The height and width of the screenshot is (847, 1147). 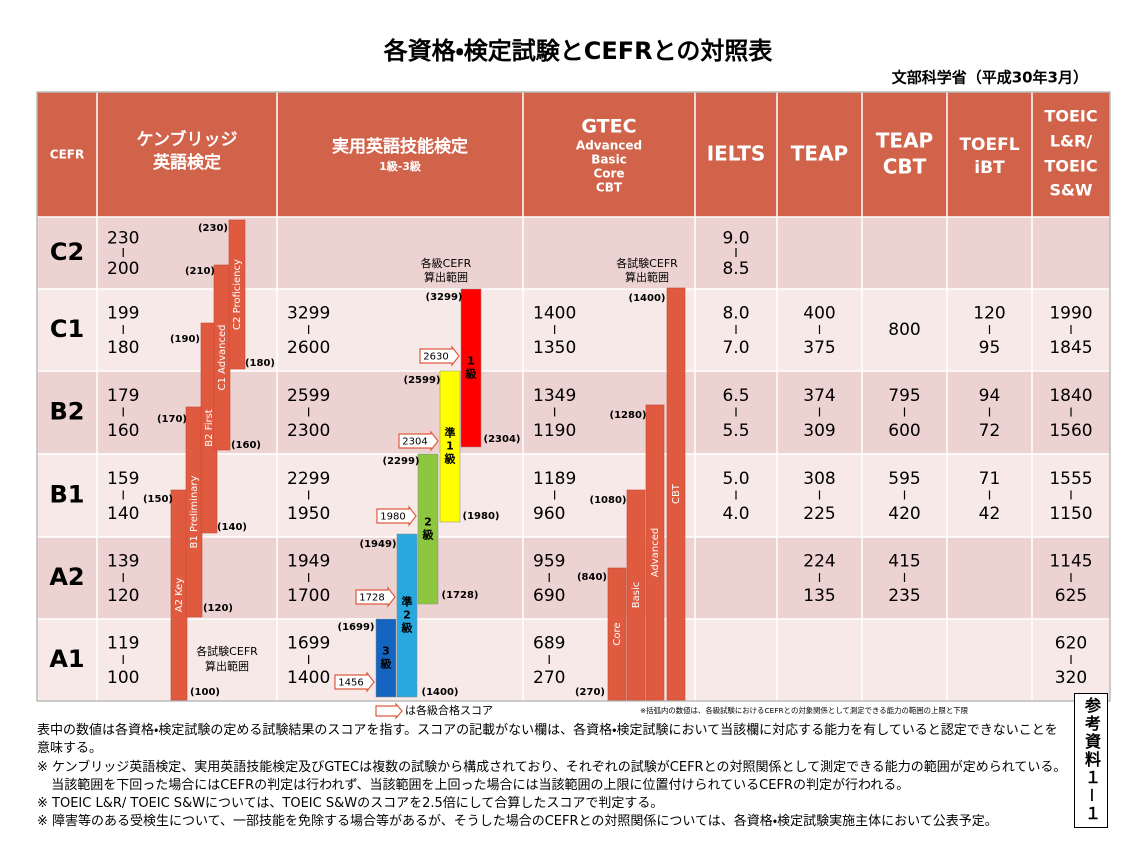 I want to click on score-high: 374, so click(x=819, y=396).